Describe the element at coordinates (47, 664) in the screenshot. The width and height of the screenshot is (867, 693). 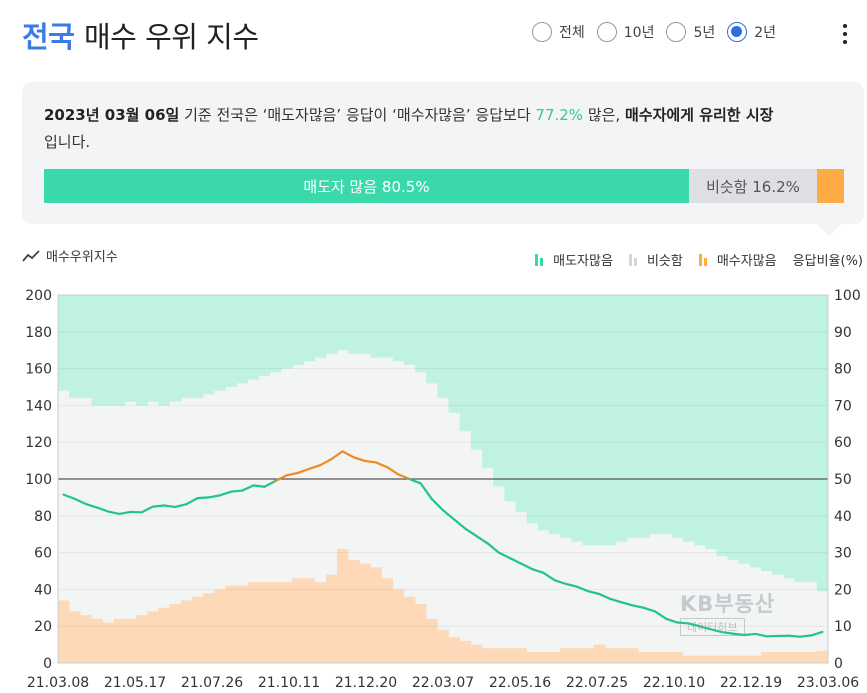
I see `y-tick-label: 0` at that location.